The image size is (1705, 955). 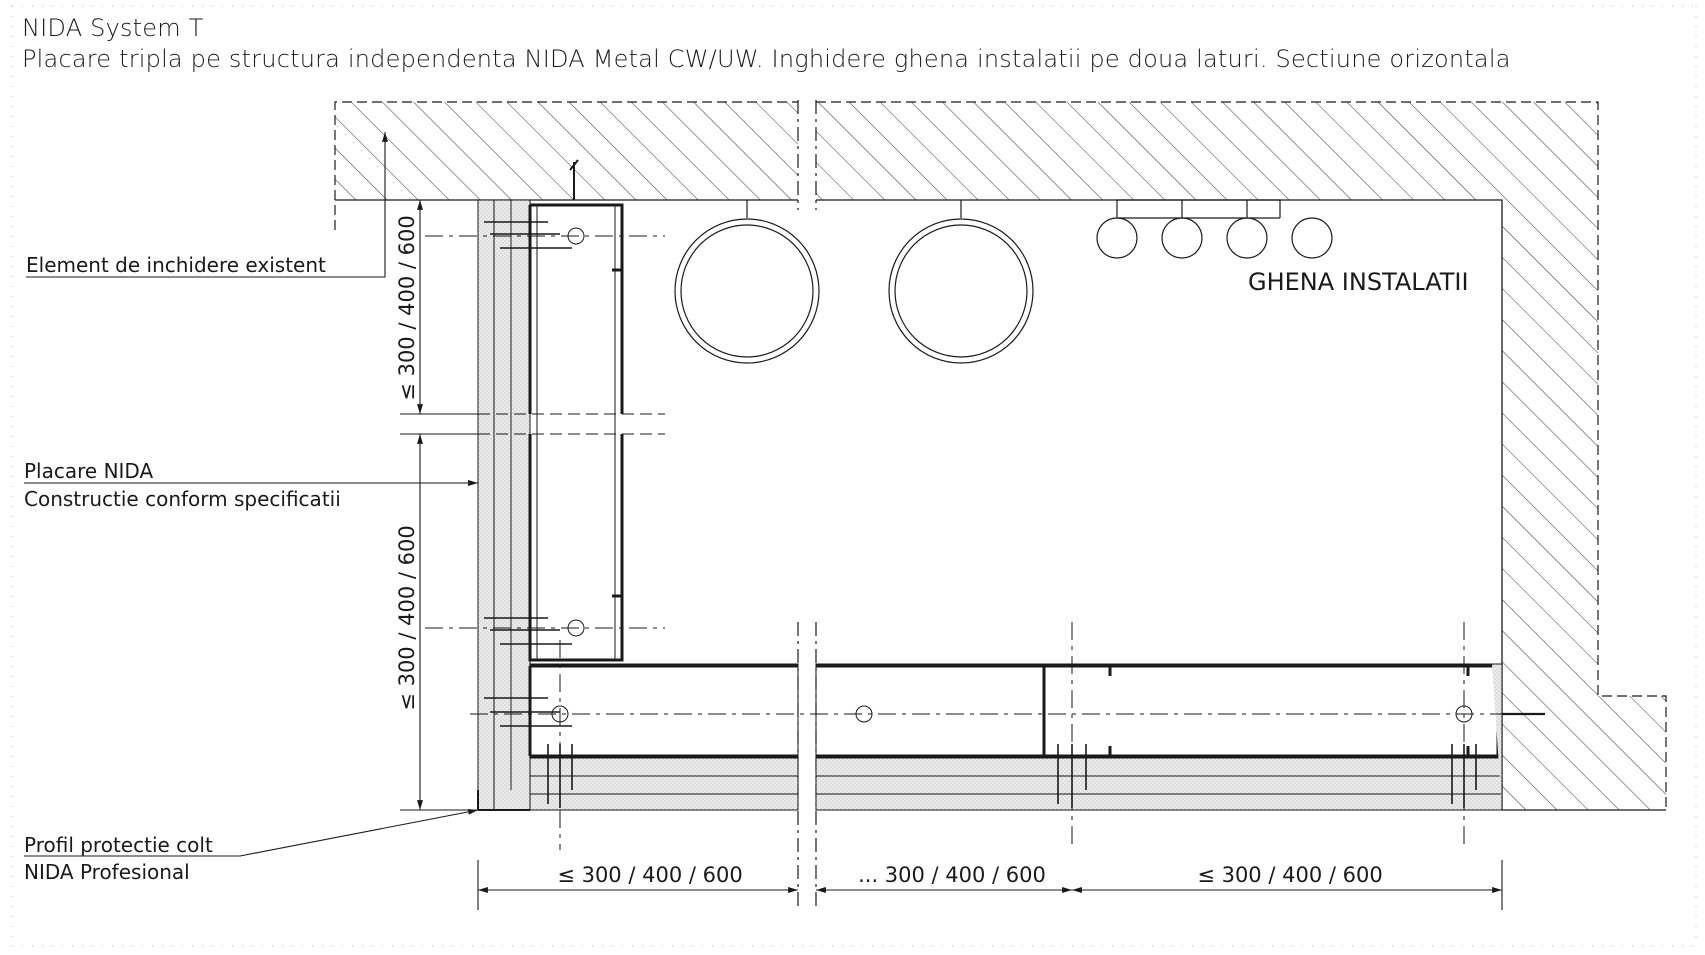 I want to click on drawing-title: NIDA System T, so click(x=113, y=28).